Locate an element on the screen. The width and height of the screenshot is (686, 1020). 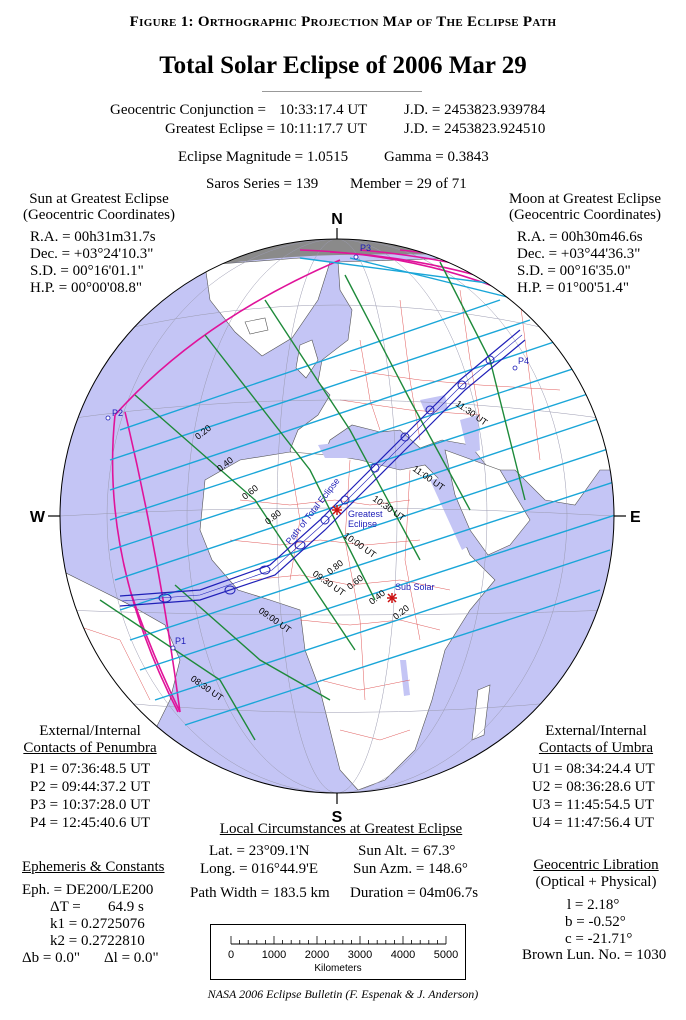
ephemeris-dt-value: 64.9 s is located at coordinates (126, 907).